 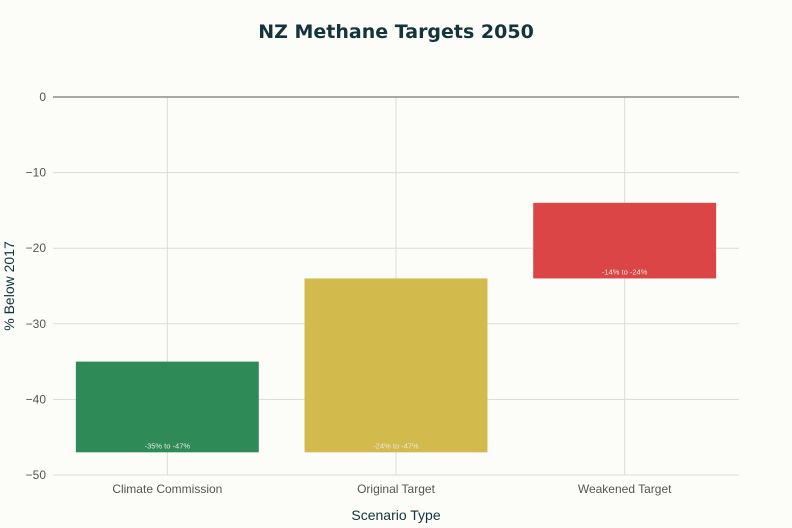 What do you see at coordinates (36, 324) in the screenshot?
I see `y-tick-label: −30` at bounding box center [36, 324].